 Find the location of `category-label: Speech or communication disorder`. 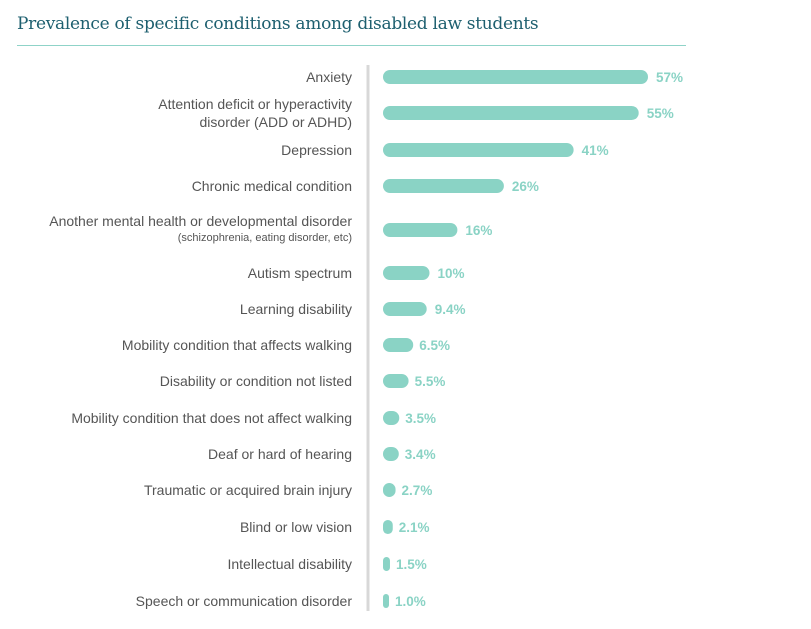

category-label: Speech or communication disorder is located at coordinates (244, 601).